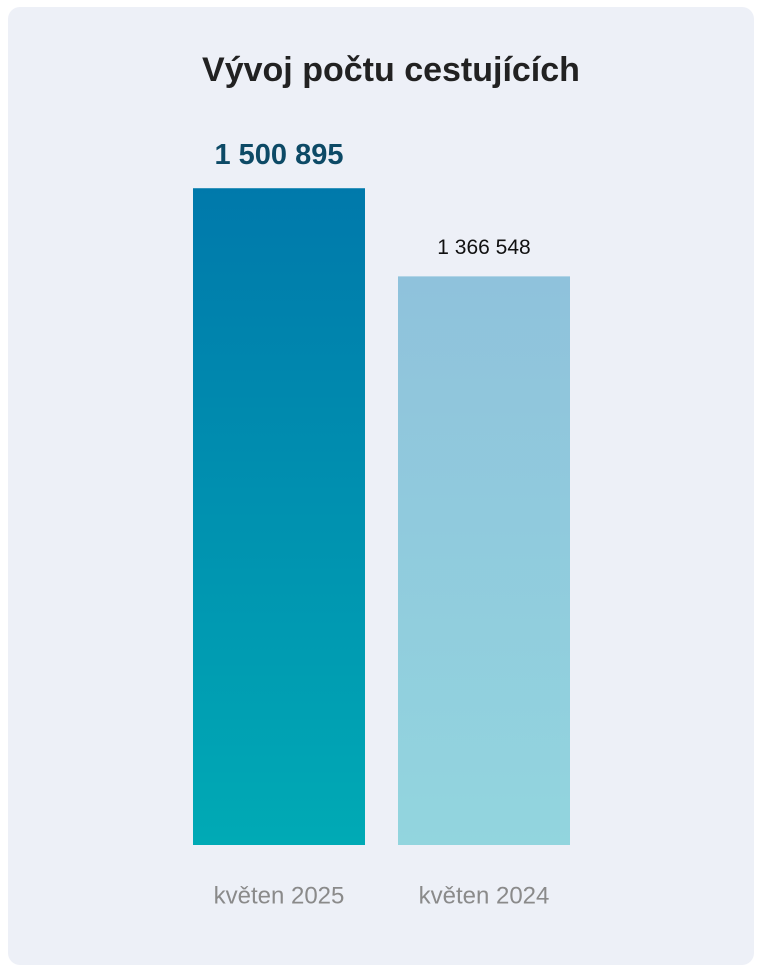 The height and width of the screenshot is (972, 762). What do you see at coordinates (279, 895) in the screenshot?
I see `x-tick-label: květen 2025` at bounding box center [279, 895].